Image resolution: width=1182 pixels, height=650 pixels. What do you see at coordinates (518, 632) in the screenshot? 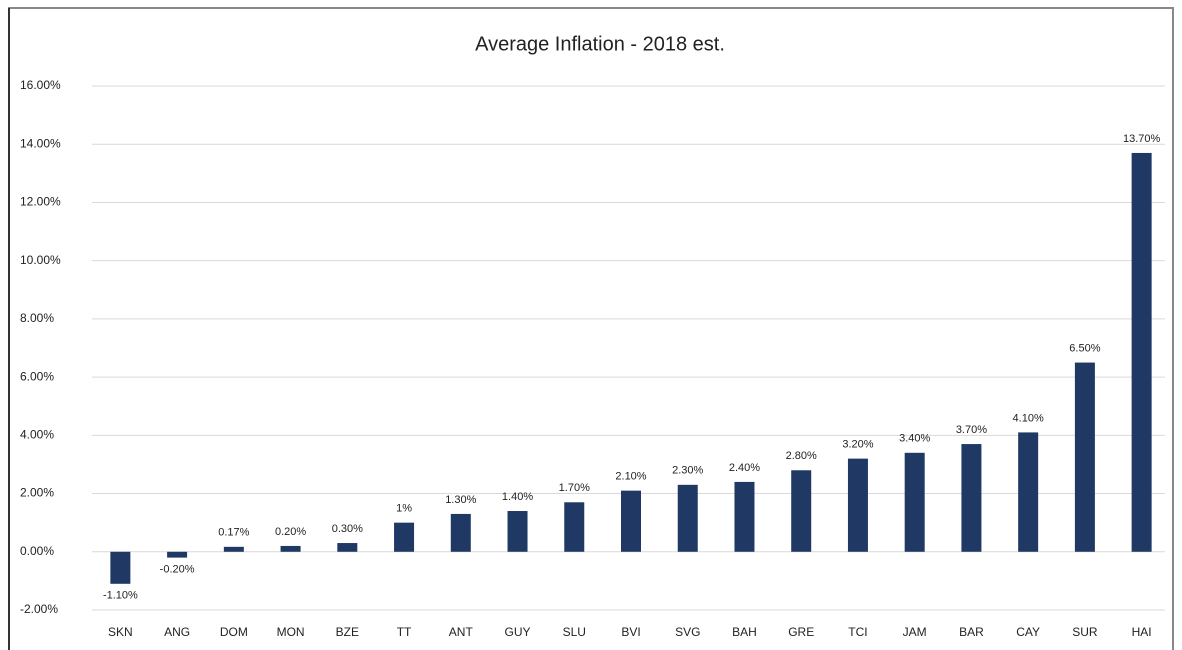
I see `x-tick-label: GUY` at bounding box center [518, 632].